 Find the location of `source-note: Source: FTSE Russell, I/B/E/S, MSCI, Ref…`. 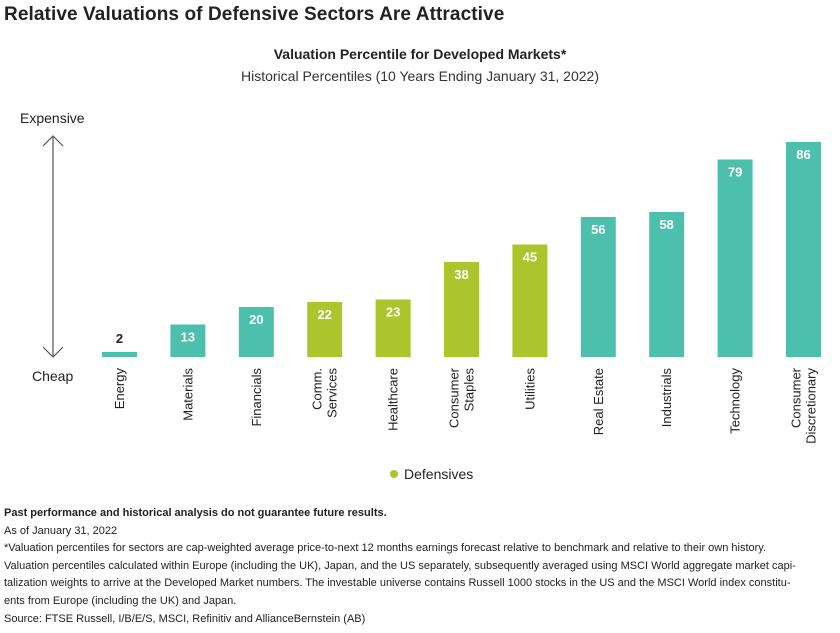

source-note: Source: FTSE Russell, I/B/E/S, MSCI, Ref… is located at coordinates (185, 618).